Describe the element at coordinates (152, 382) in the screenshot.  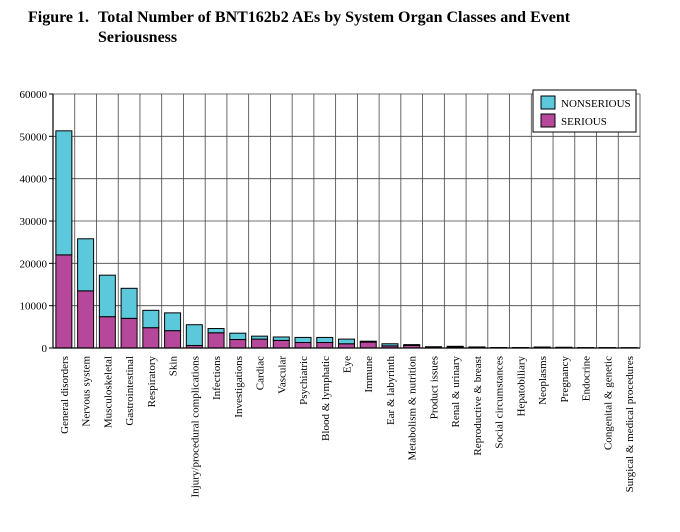
I see `x-tick-label: Respiratory` at that location.